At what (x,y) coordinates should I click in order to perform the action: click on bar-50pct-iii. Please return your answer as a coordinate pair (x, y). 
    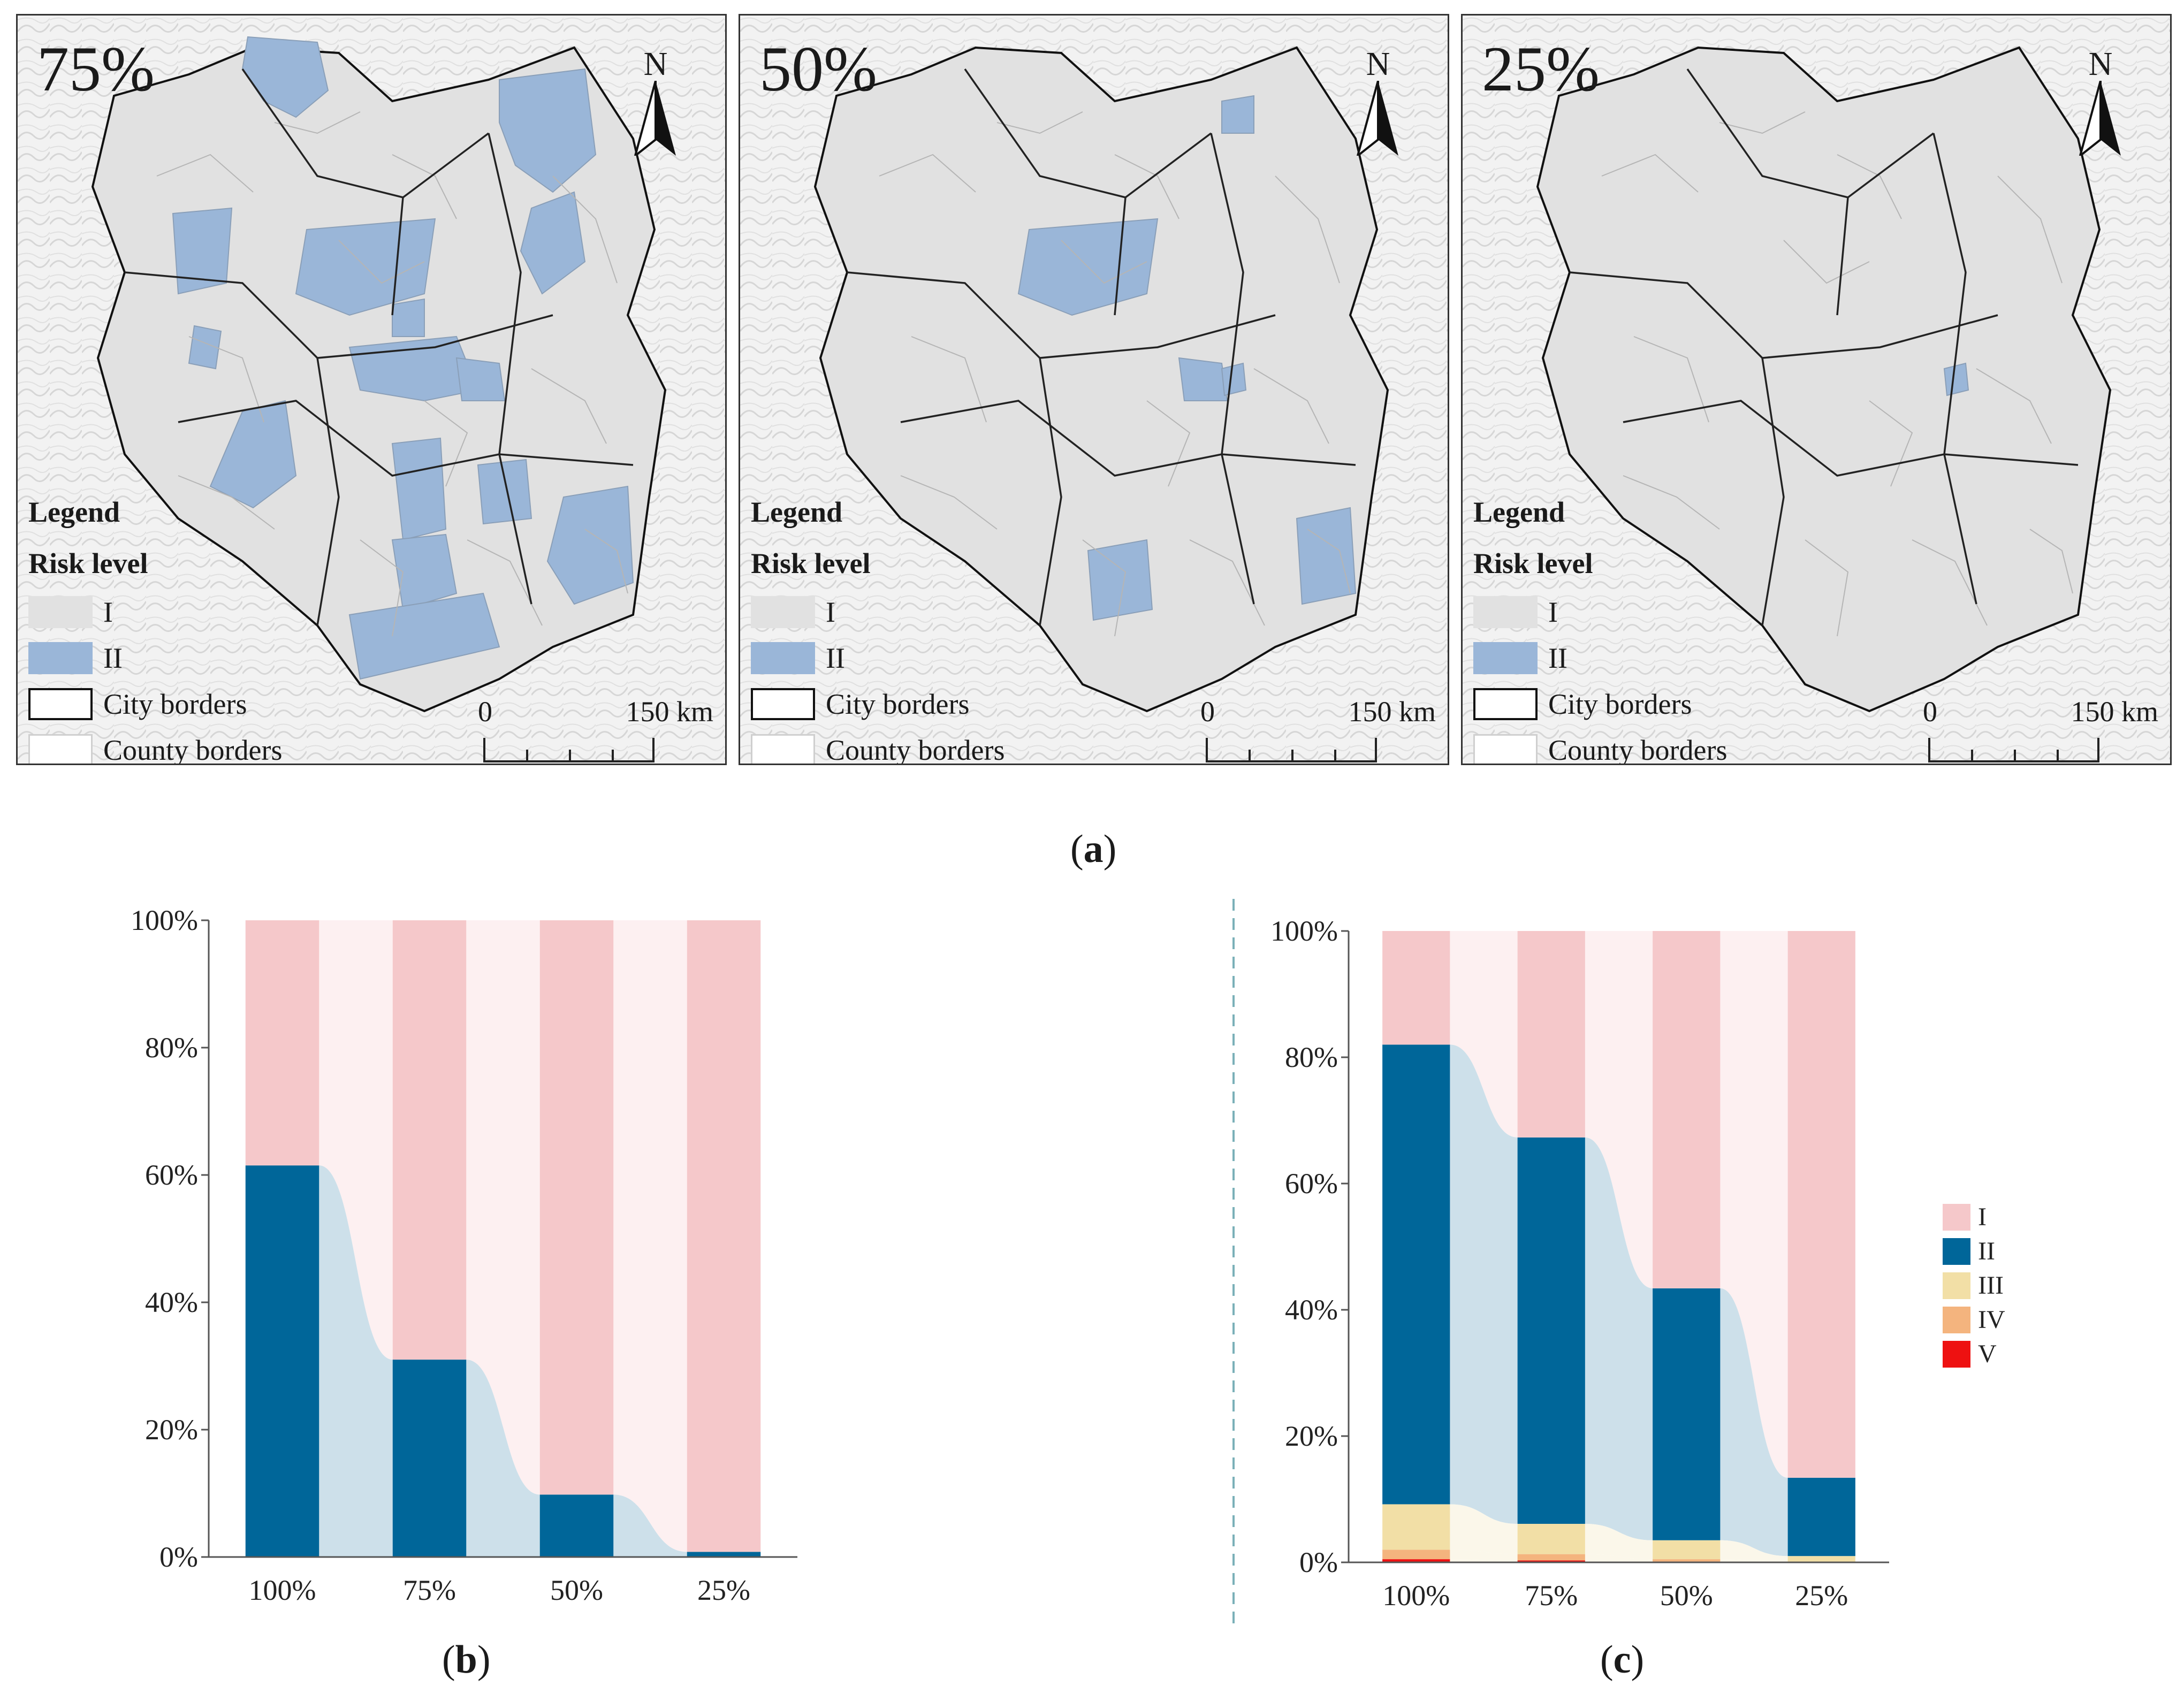
    Looking at the image, I should click on (1687, 1550).